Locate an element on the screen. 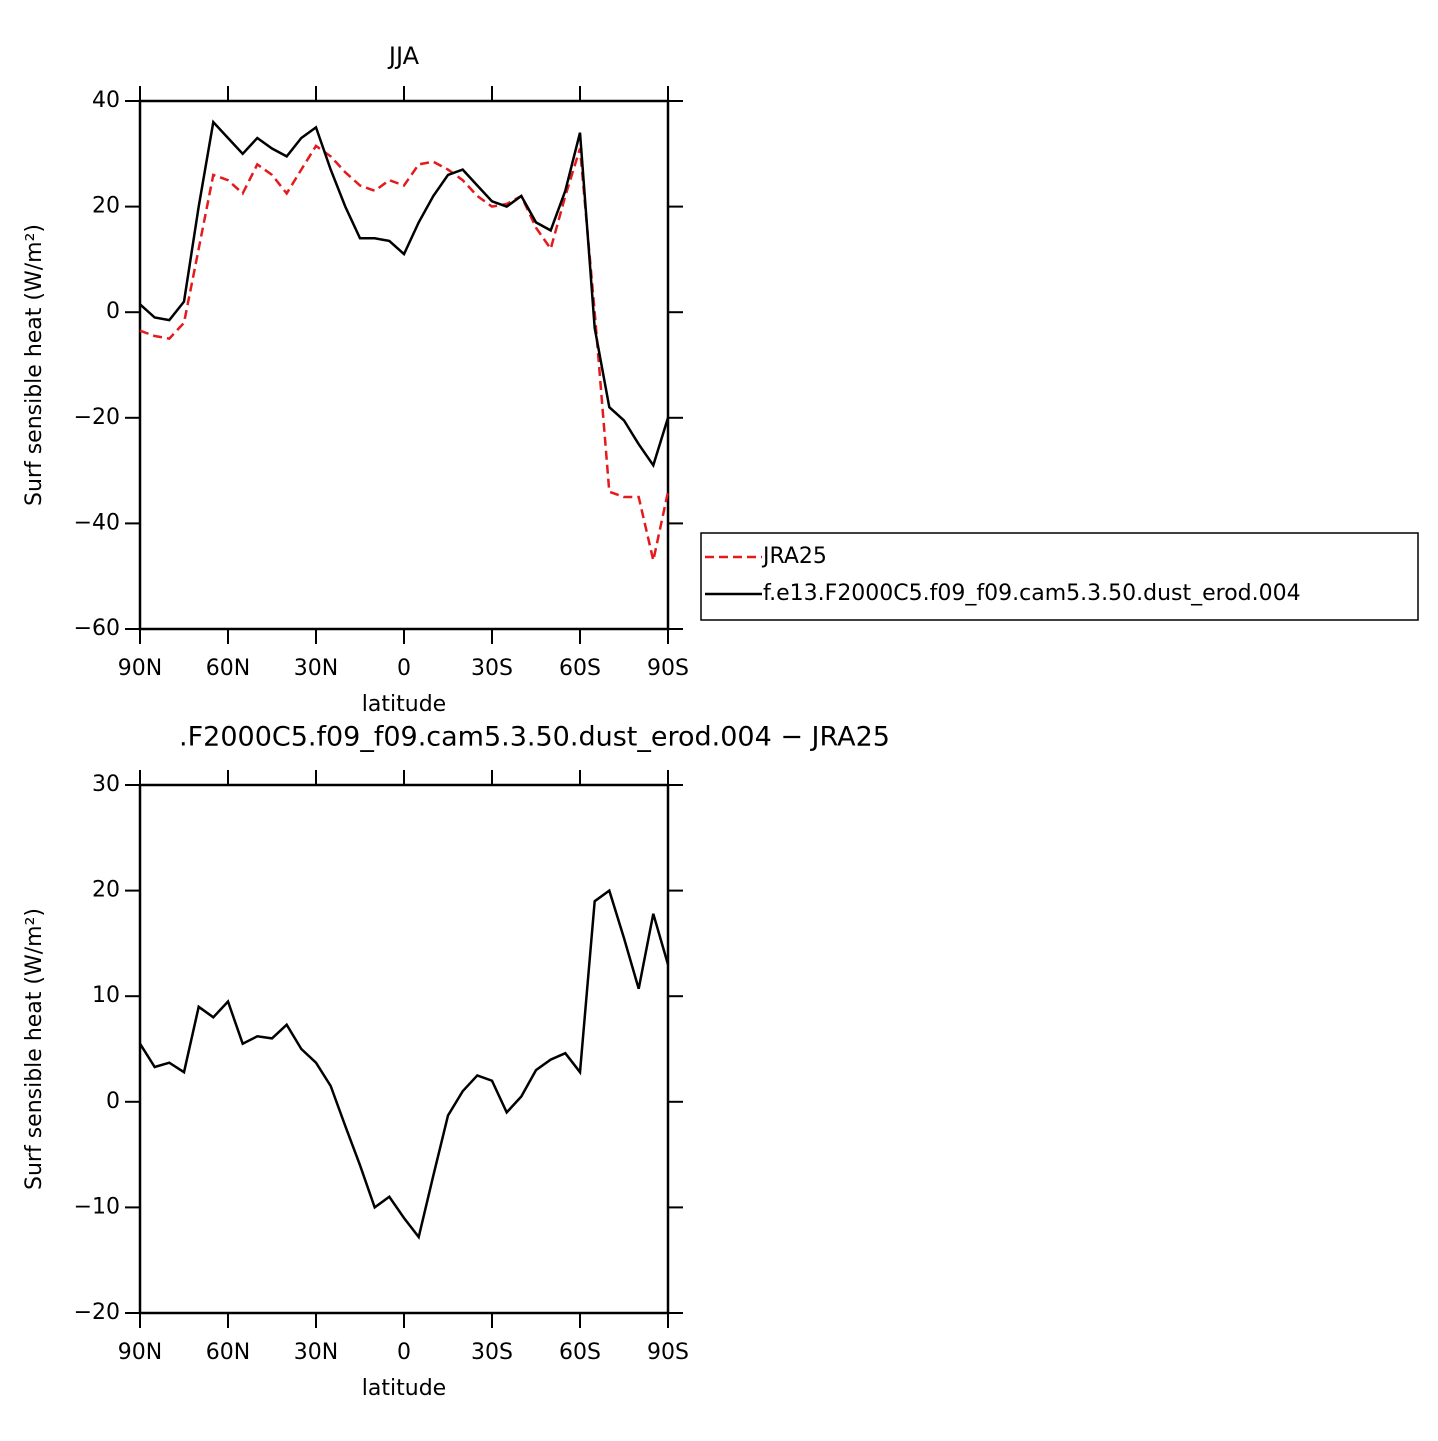 This screenshot has height=1441, width=1438. y-tick-label: −60 is located at coordinates (97, 628).